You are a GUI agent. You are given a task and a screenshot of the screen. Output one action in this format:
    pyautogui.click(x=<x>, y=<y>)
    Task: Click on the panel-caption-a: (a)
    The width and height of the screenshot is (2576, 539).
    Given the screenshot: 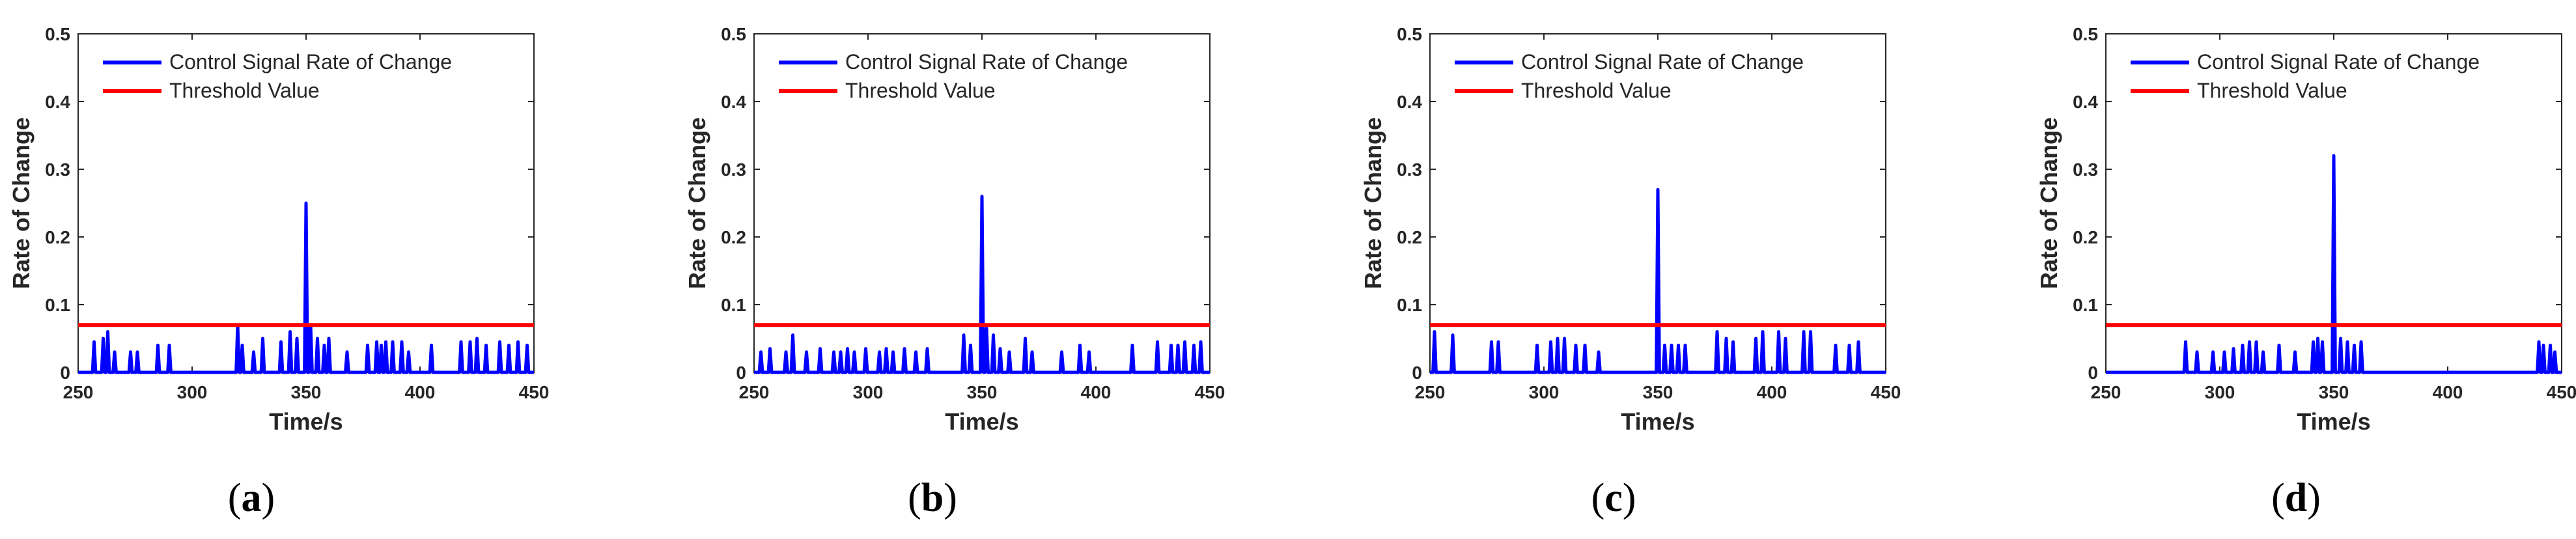 What is the action you would take?
    pyautogui.click(x=251, y=498)
    